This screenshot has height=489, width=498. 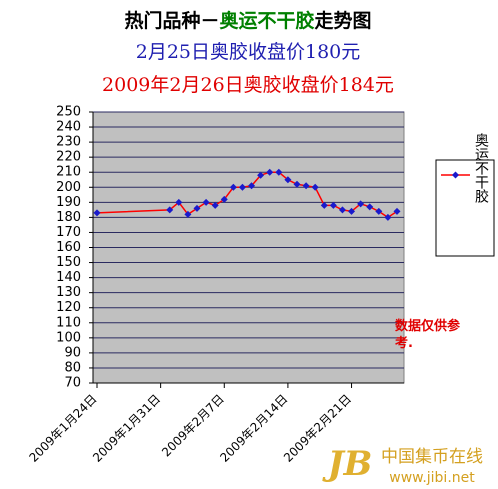 I want to click on legend-marker, so click(x=455, y=175).